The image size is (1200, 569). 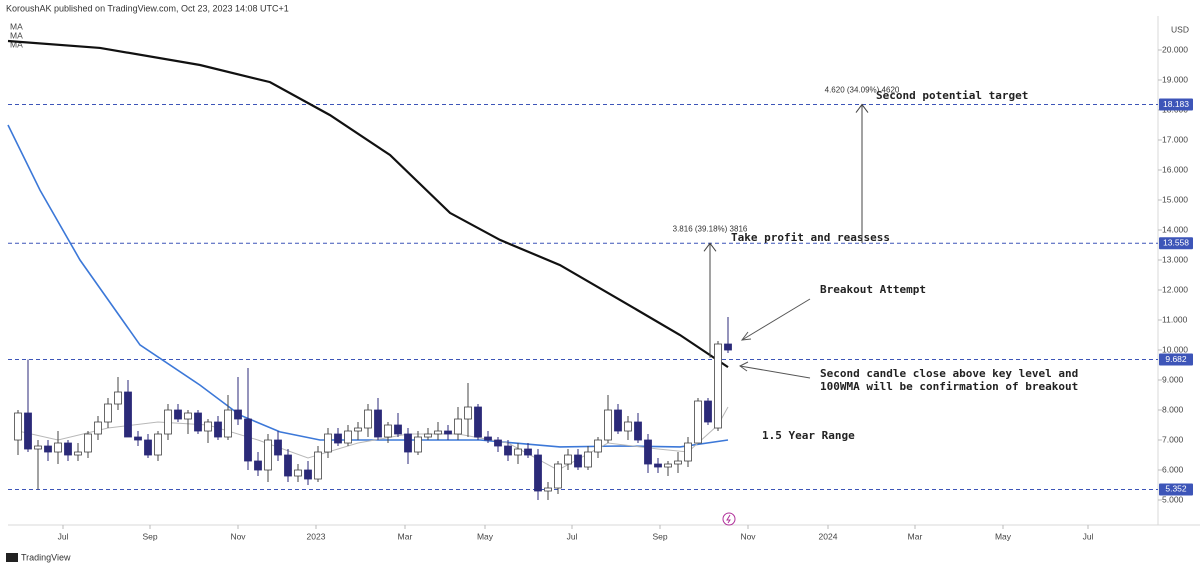 I want to click on y-tick-label: 10.000, so click(x=1175, y=349).